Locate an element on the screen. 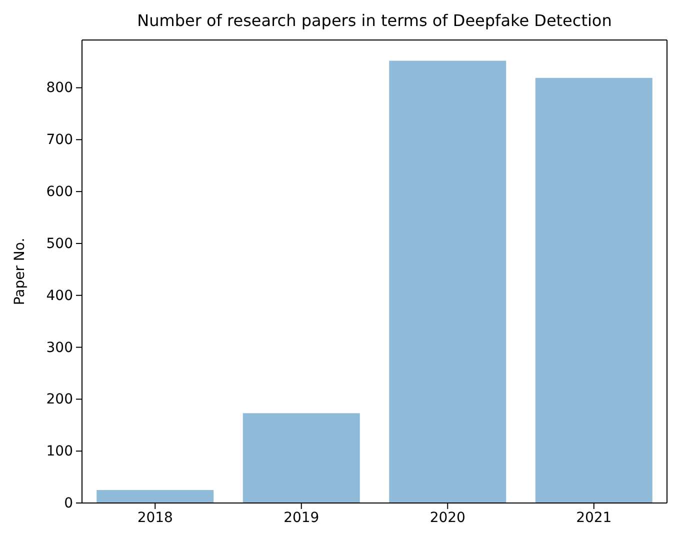 The width and height of the screenshot is (685, 534). y-tick-label: 600 is located at coordinates (59, 192).